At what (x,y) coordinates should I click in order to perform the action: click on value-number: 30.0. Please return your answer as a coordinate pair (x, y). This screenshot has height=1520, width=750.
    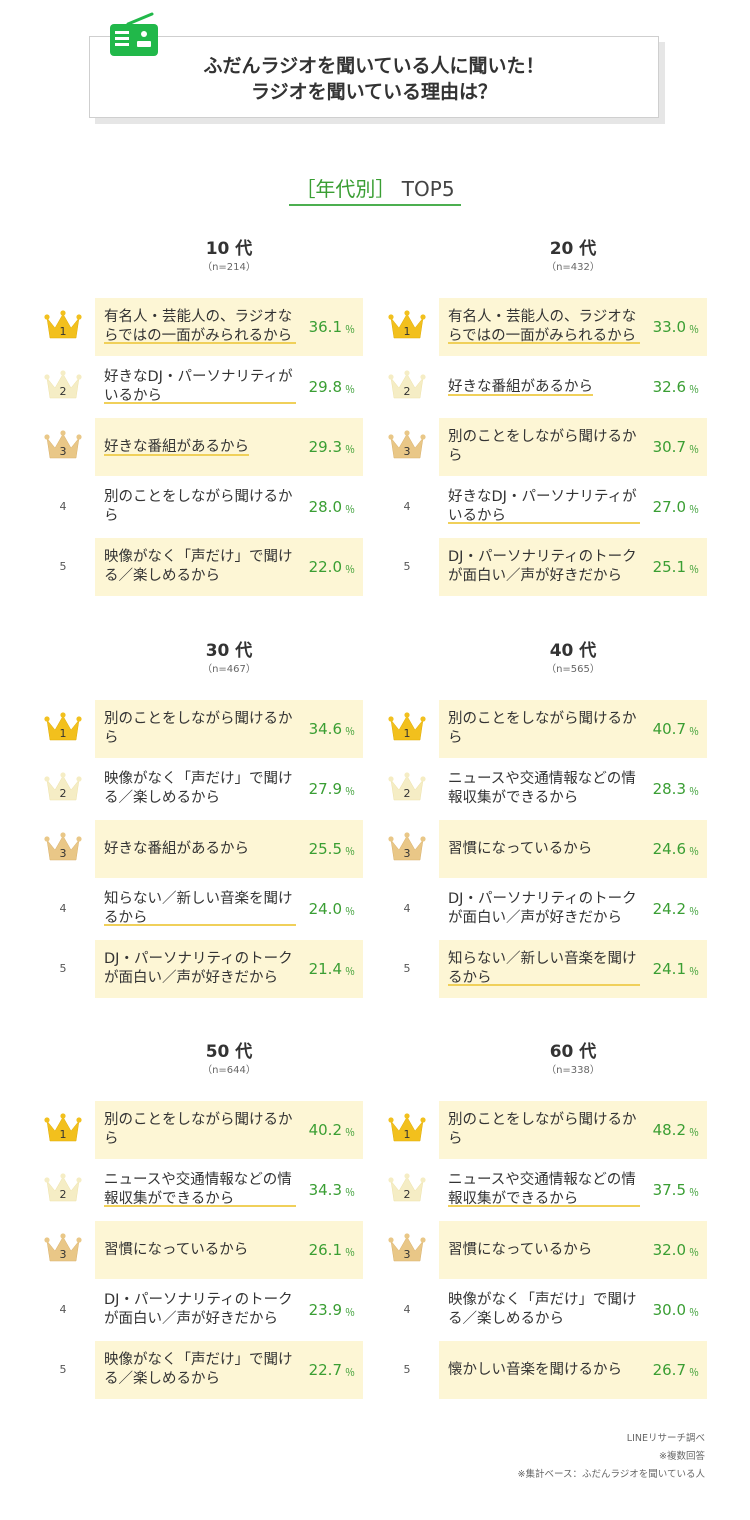
    Looking at the image, I should click on (669, 1310).